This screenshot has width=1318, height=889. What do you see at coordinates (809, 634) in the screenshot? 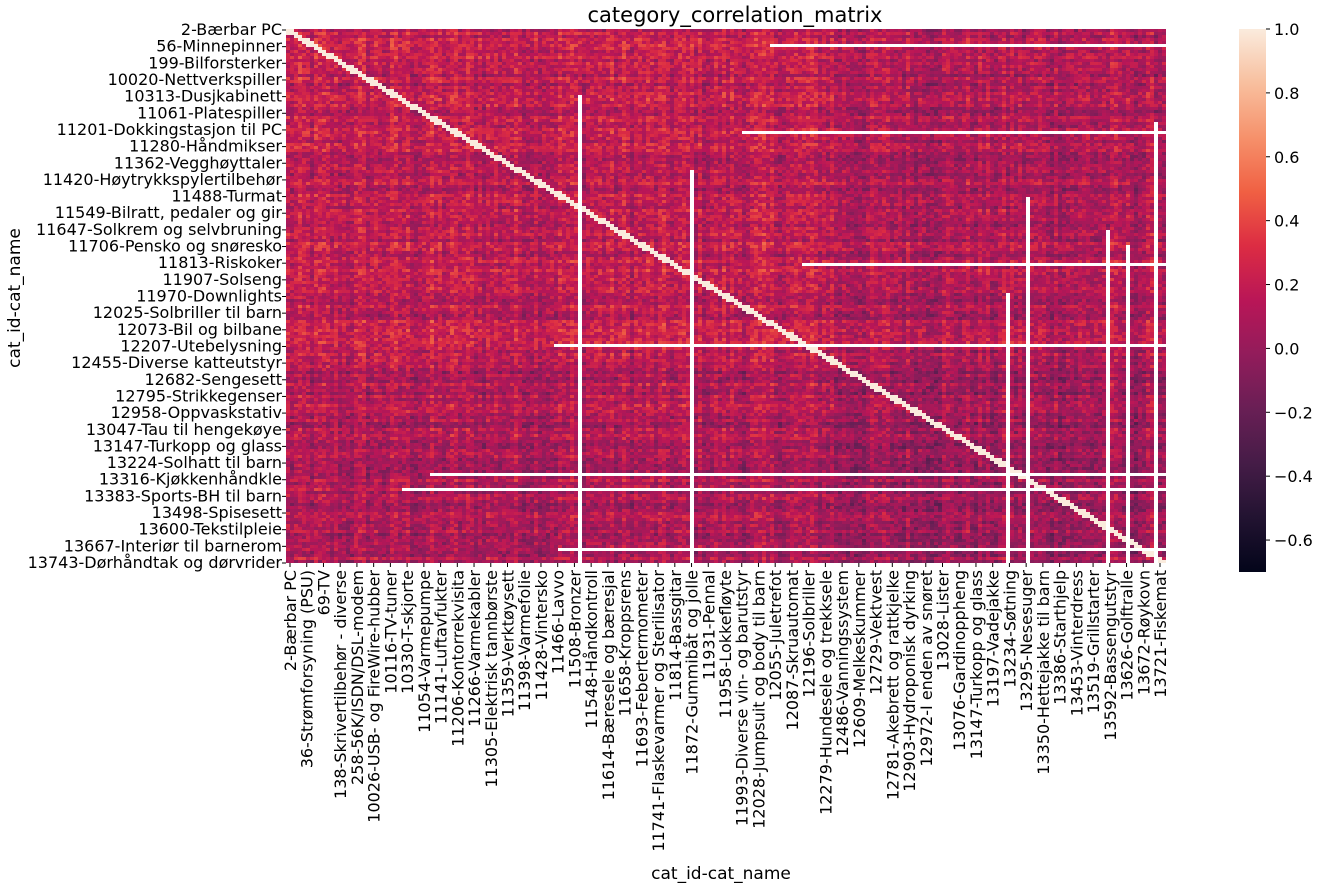
I see `column-tick-label: 12196-Solbriller` at bounding box center [809, 634].